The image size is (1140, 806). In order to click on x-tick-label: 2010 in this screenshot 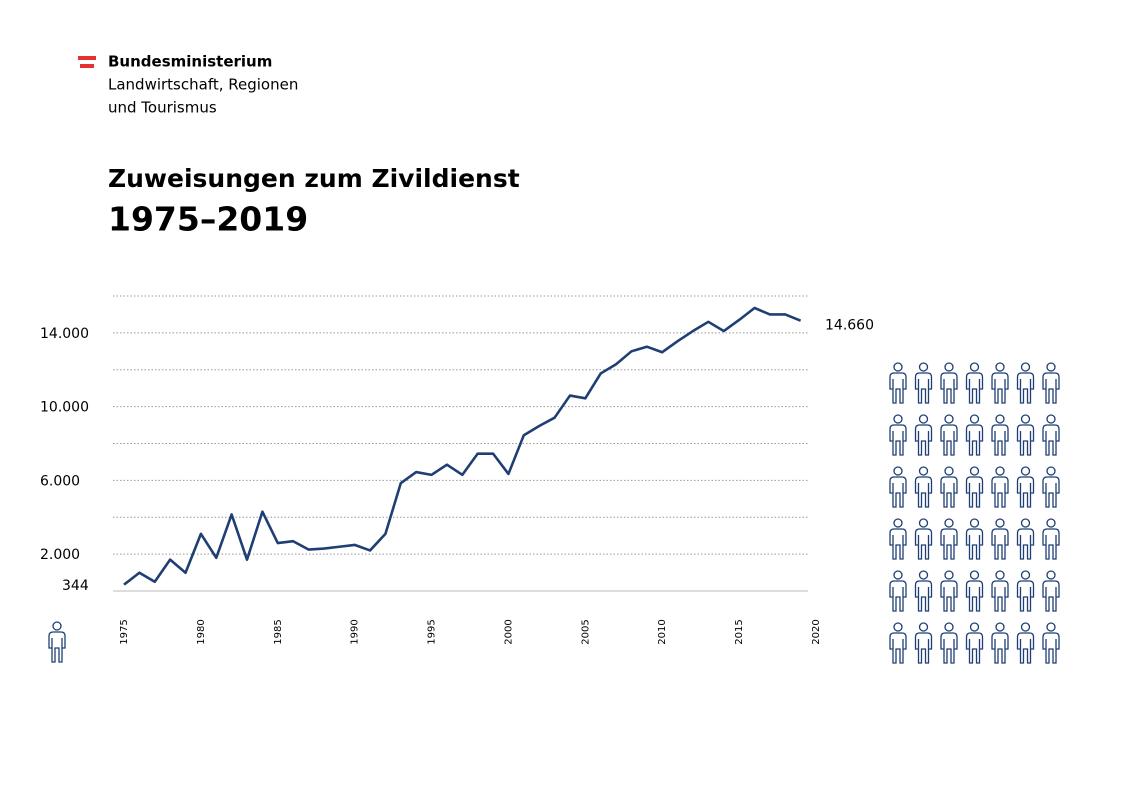, I will do `click(662, 631)`.